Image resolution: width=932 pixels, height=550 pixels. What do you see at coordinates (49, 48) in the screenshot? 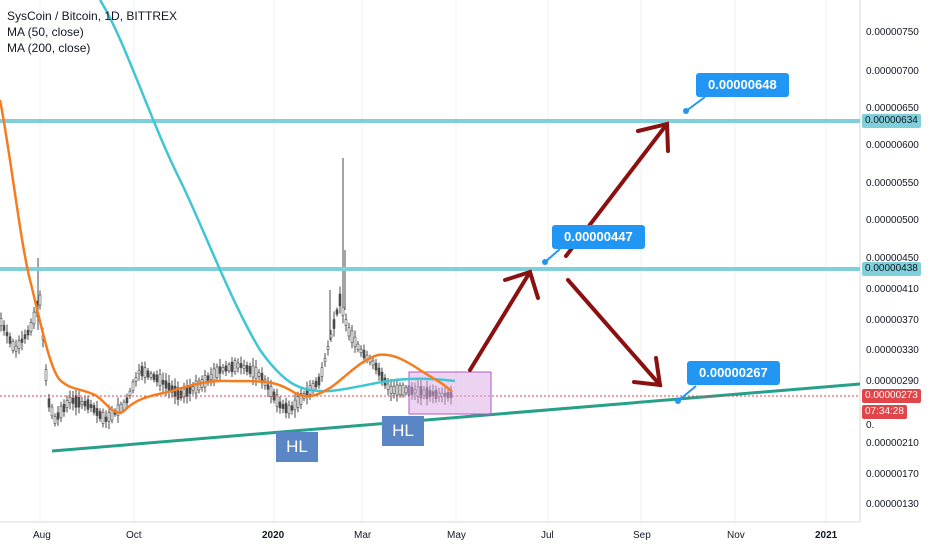
I see `ma200-legend: MA (200, close)` at bounding box center [49, 48].